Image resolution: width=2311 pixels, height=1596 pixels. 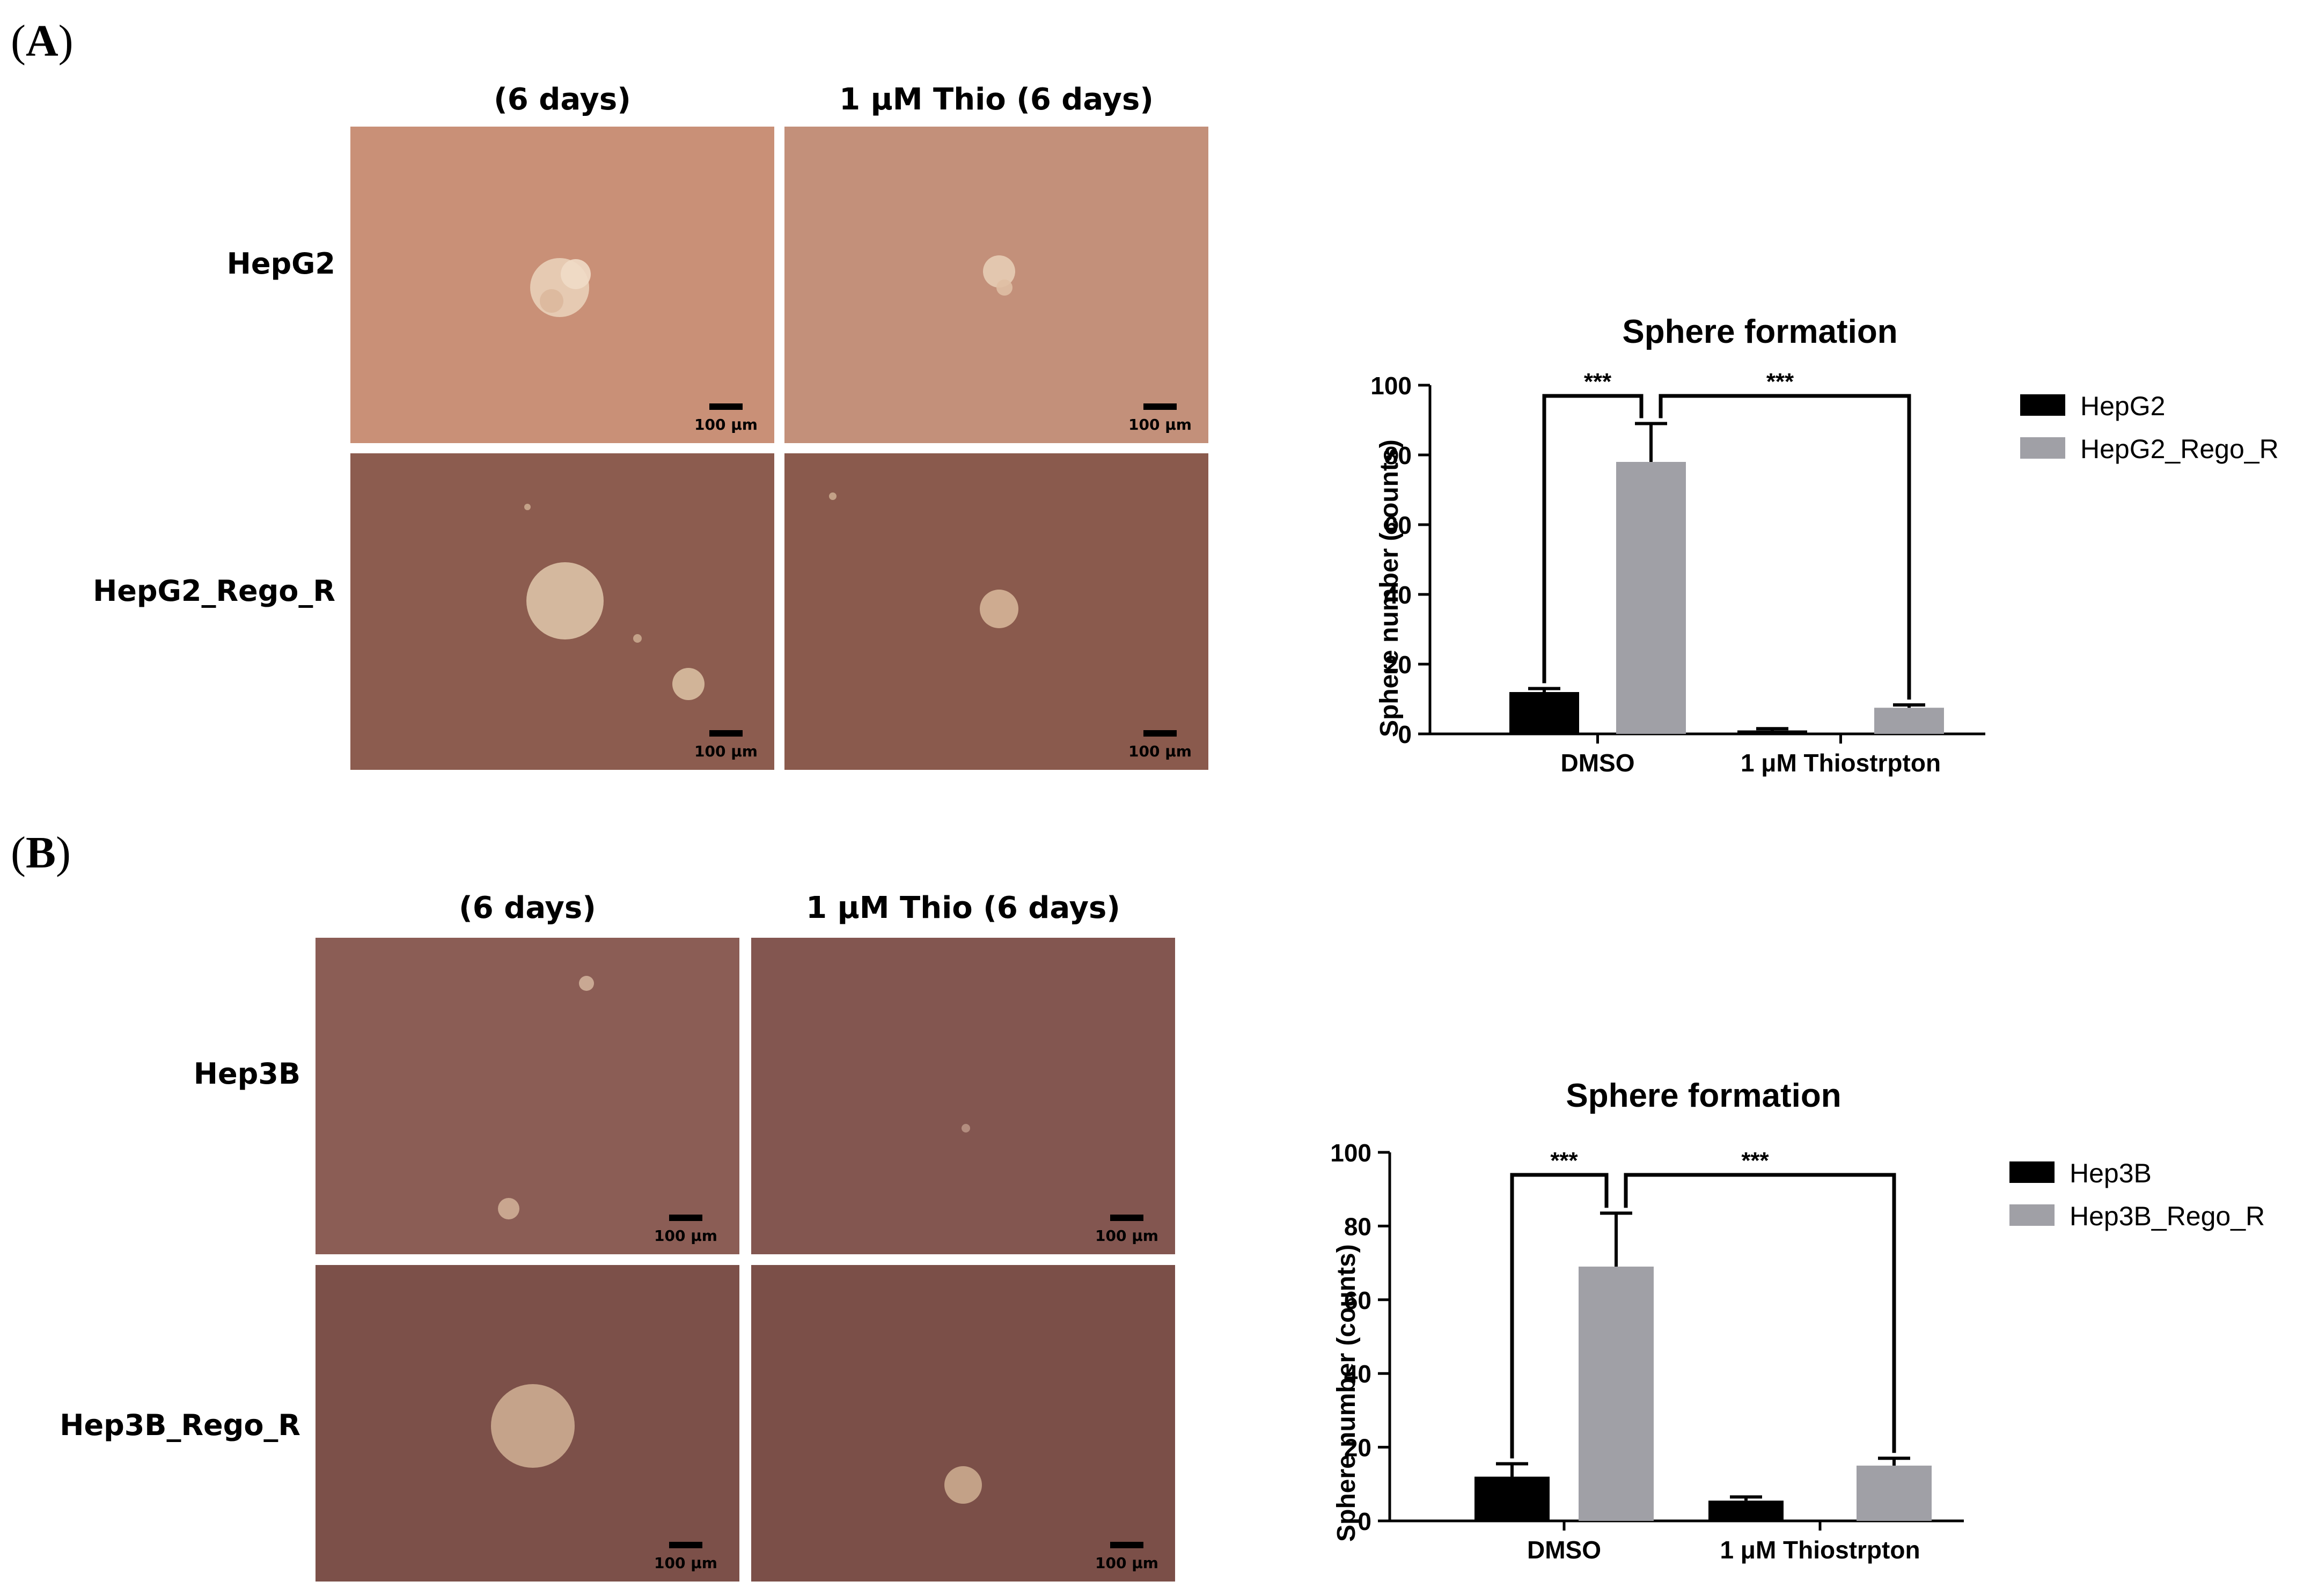 What do you see at coordinates (562, 99) in the screenshot?
I see `panel-a-col-title-control: (6 days)` at bounding box center [562, 99].